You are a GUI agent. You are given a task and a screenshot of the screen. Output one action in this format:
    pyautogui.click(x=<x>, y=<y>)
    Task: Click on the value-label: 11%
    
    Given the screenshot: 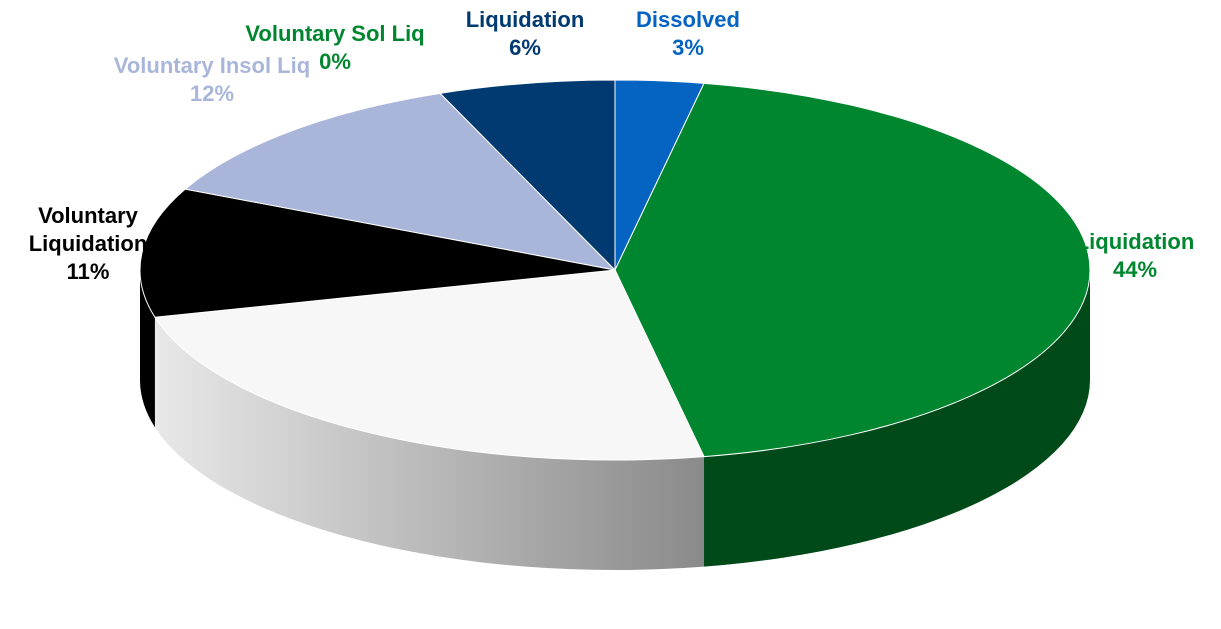 What is the action you would take?
    pyautogui.click(x=88, y=271)
    